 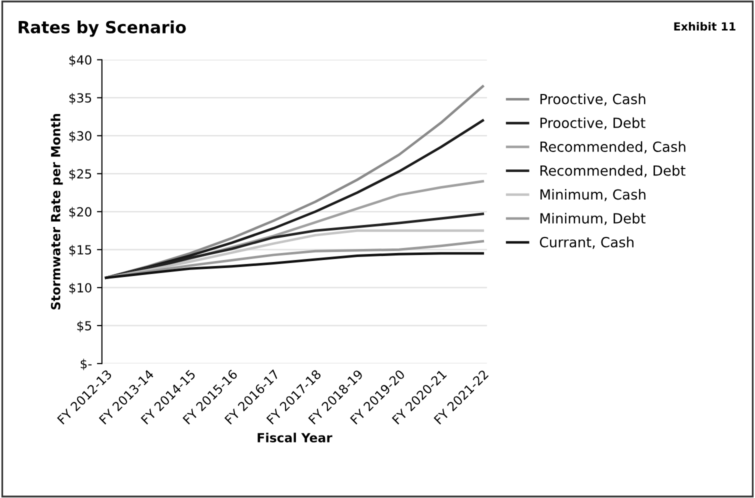 I want to click on y-tick-label: $40, so click(x=80, y=60).